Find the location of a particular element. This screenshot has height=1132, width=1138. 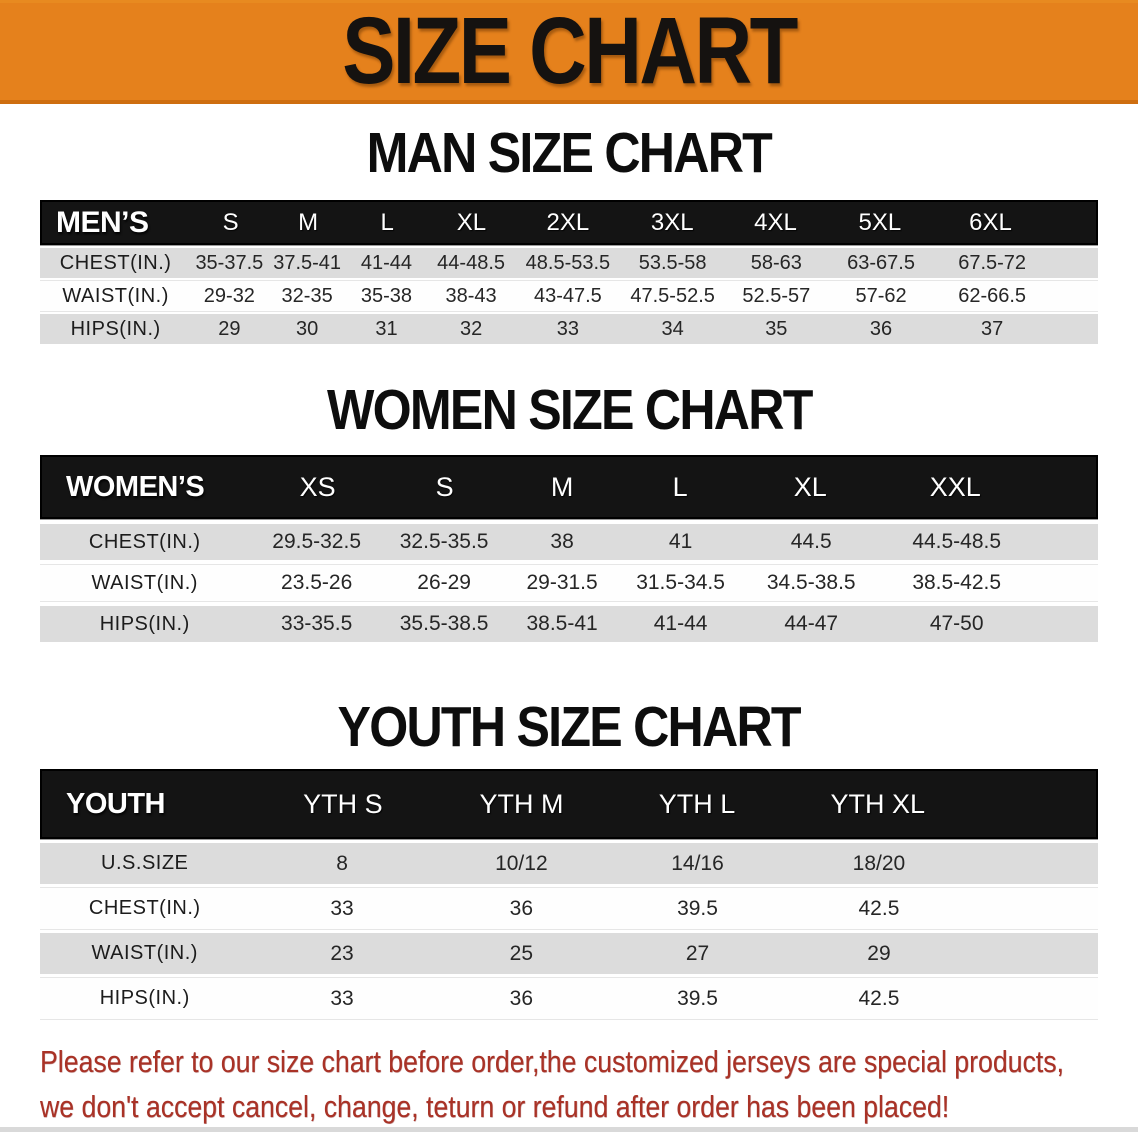

men-header-size-4xl: 4XL is located at coordinates (775, 222).